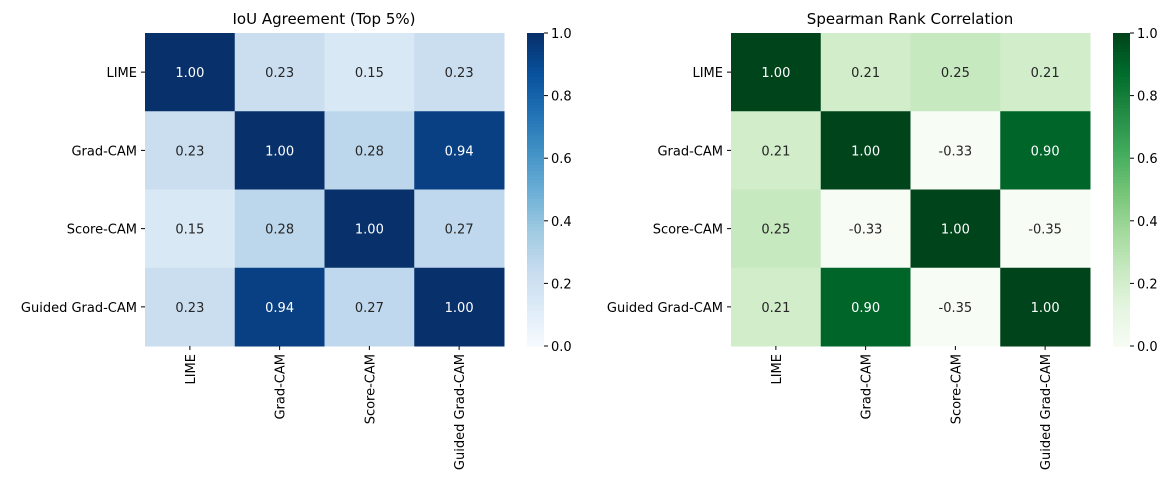 Image resolution: width=1169 pixels, height=490 pixels. I want to click on colorbar-tick-label: 0.8, so click(561, 97).